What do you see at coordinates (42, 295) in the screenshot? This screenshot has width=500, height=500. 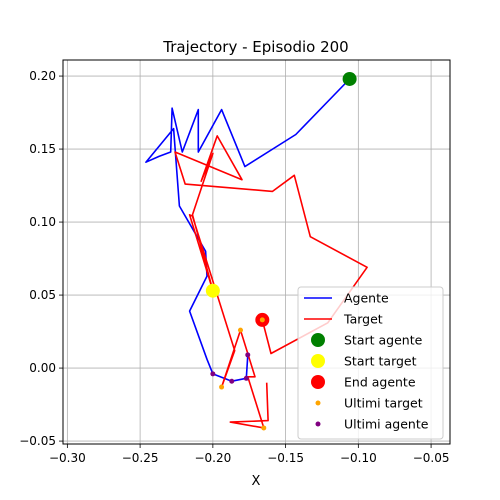 I see `y-tick-label: 0.05` at bounding box center [42, 295].